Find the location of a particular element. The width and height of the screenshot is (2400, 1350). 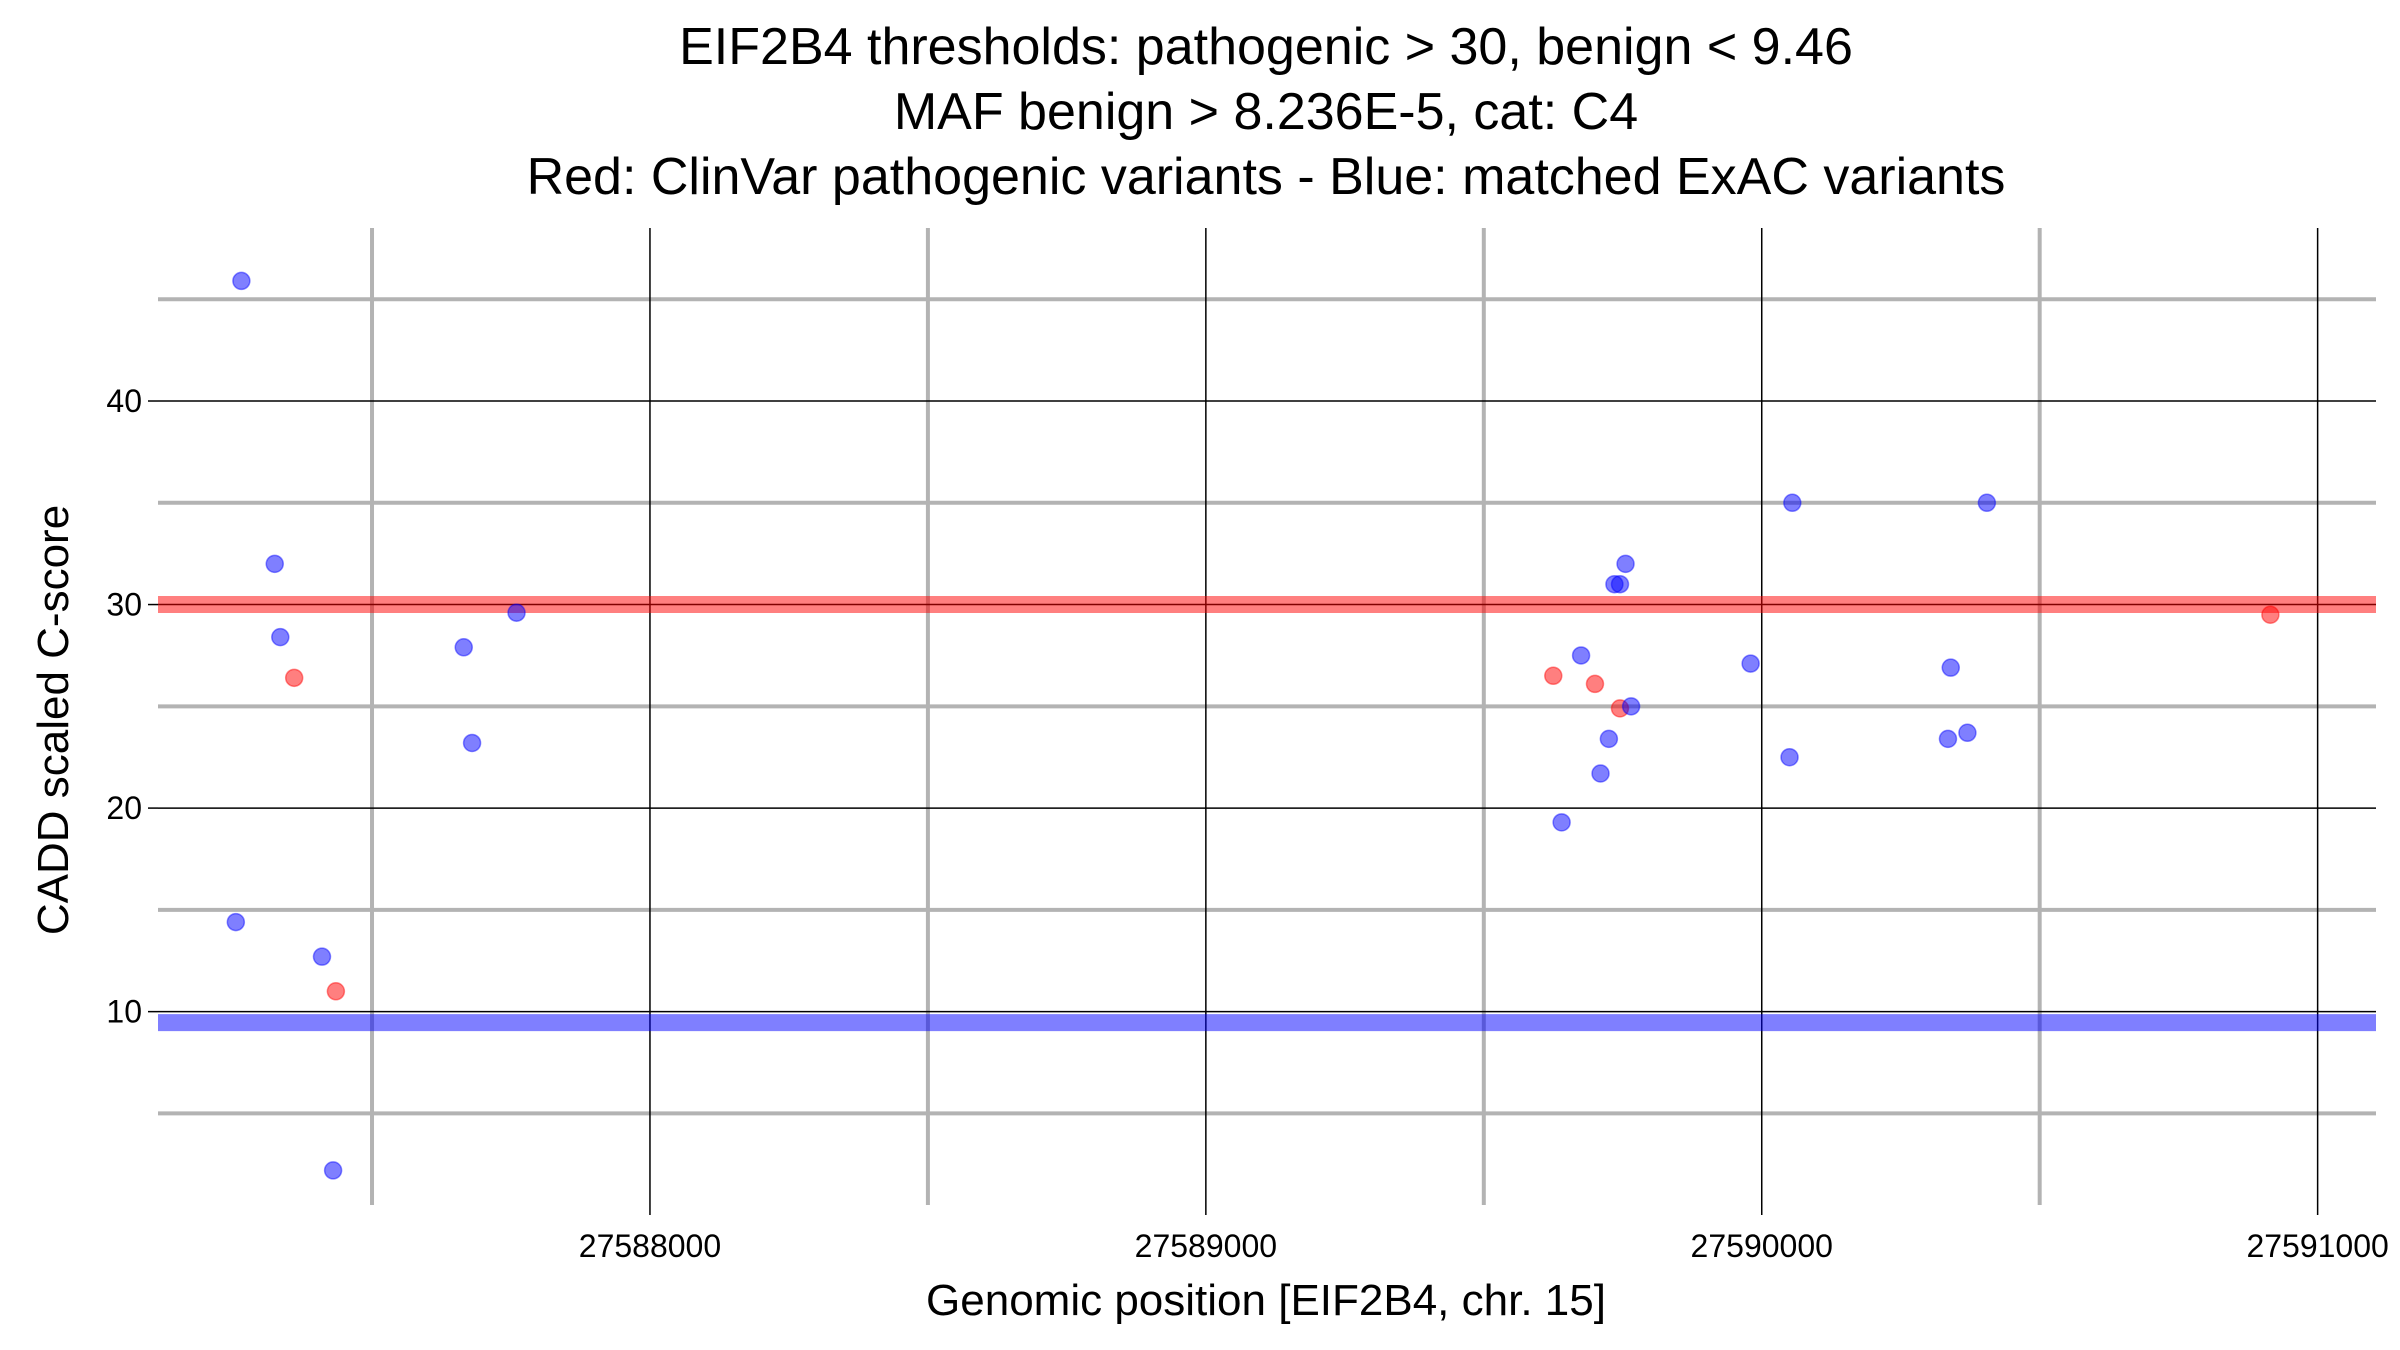

y-tick-label: 30 is located at coordinates (124, 605).